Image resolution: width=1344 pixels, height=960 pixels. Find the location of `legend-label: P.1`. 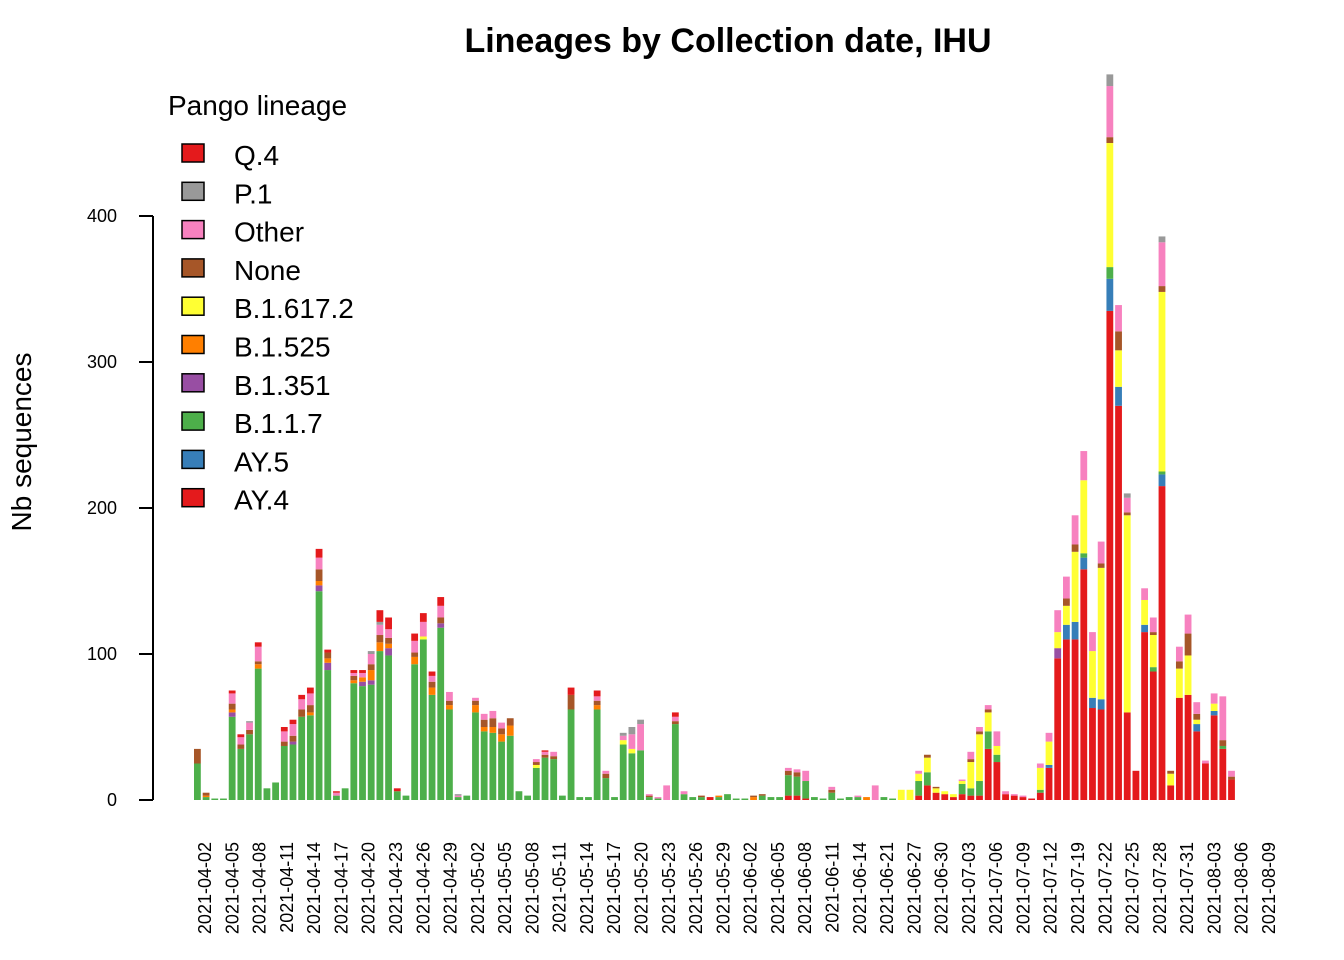

legend-label: P.1 is located at coordinates (253, 193).